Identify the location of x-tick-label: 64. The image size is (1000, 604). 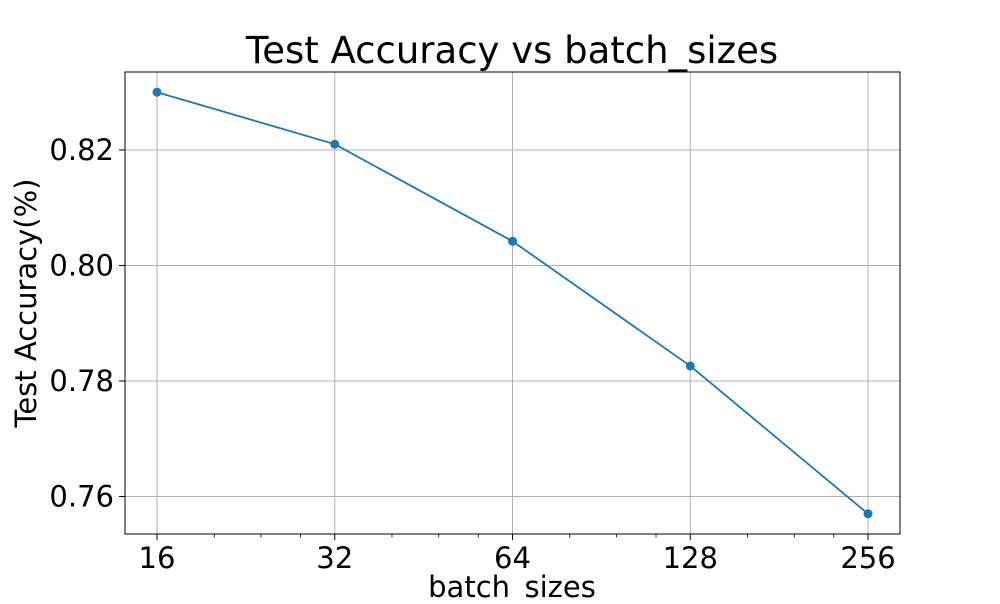
(512, 558).